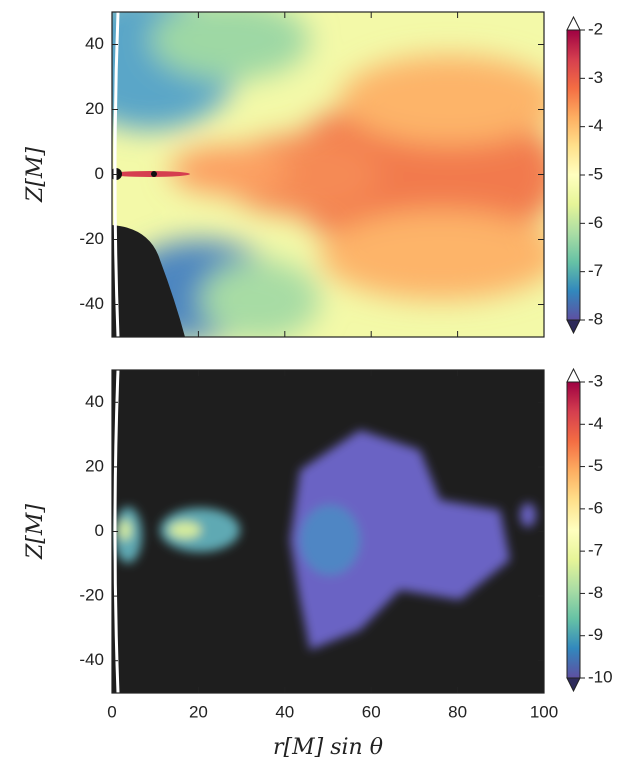 This screenshot has width=637, height=774. What do you see at coordinates (595, 28) in the screenshot?
I see `colorbar-tick-label: -2` at bounding box center [595, 28].